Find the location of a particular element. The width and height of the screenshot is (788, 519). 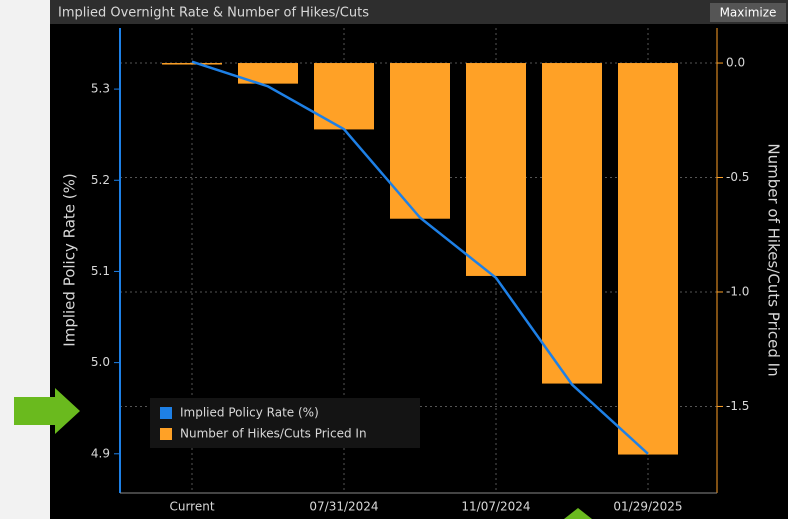

maximize-button is located at coordinates (748, 12).